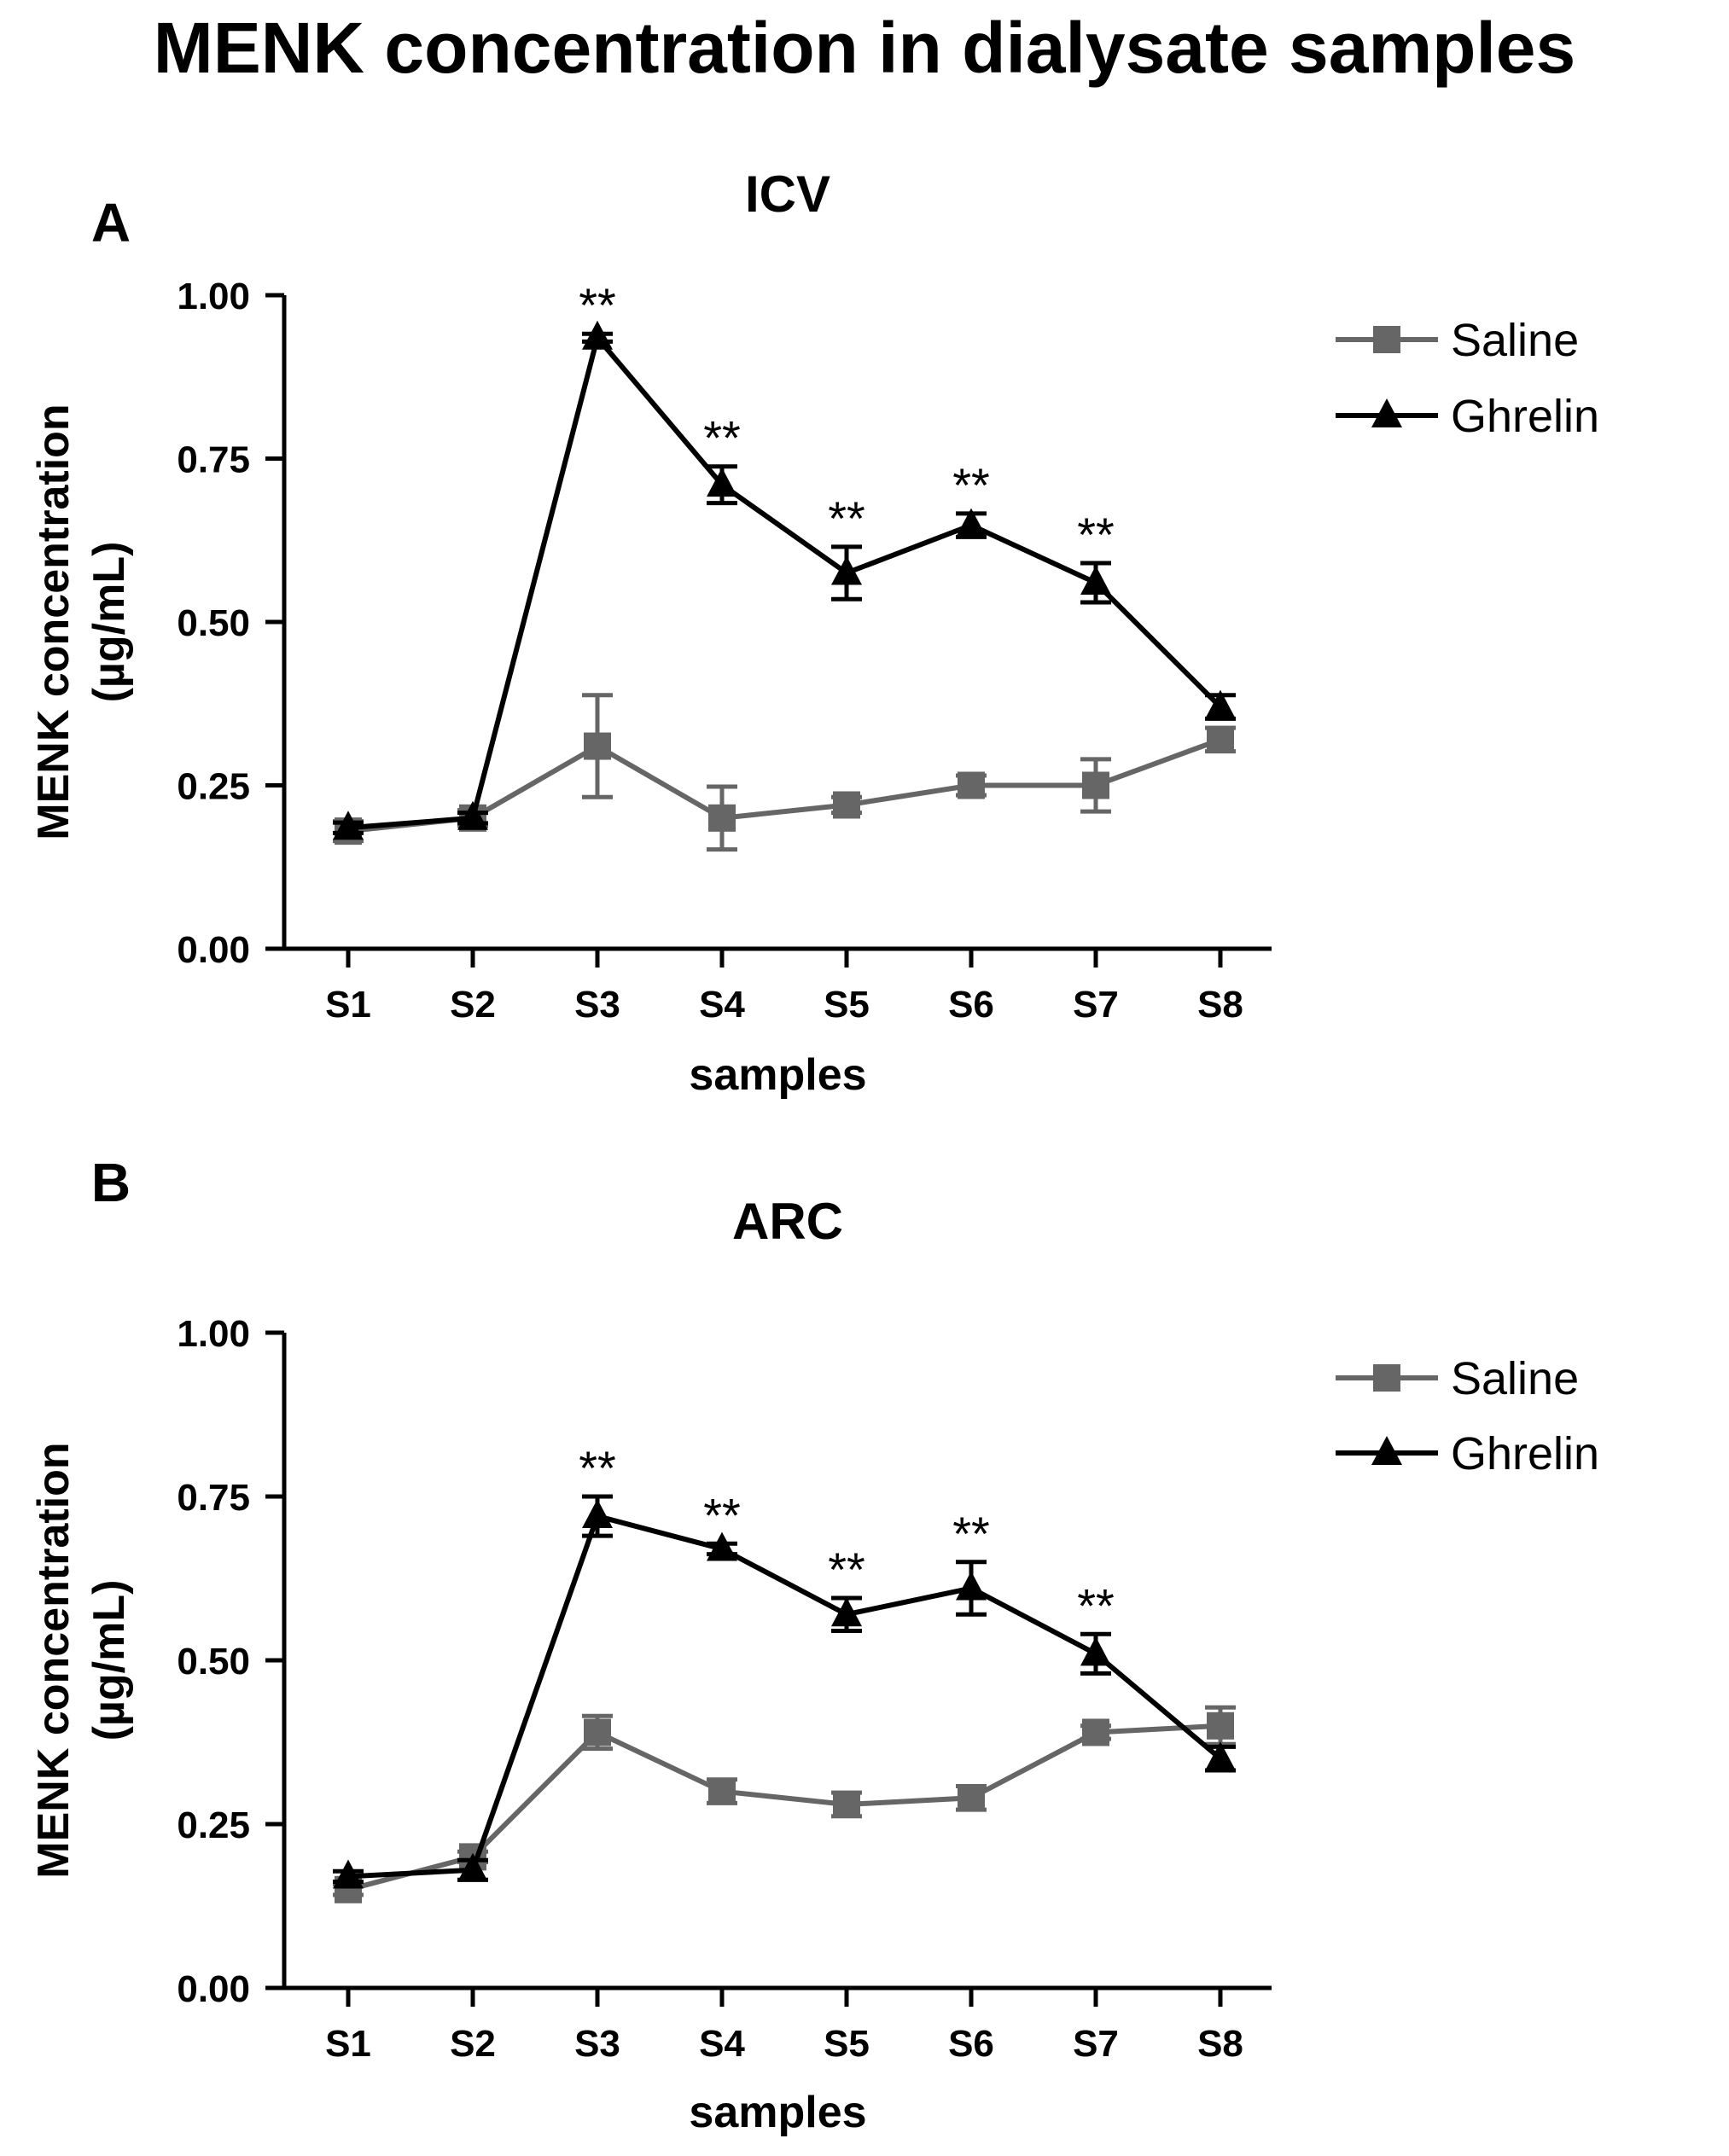 The height and width of the screenshot is (2156, 1729). Describe the element at coordinates (864, 48) in the screenshot. I see `figure-title: MENK concentration in dialysate samples` at that location.